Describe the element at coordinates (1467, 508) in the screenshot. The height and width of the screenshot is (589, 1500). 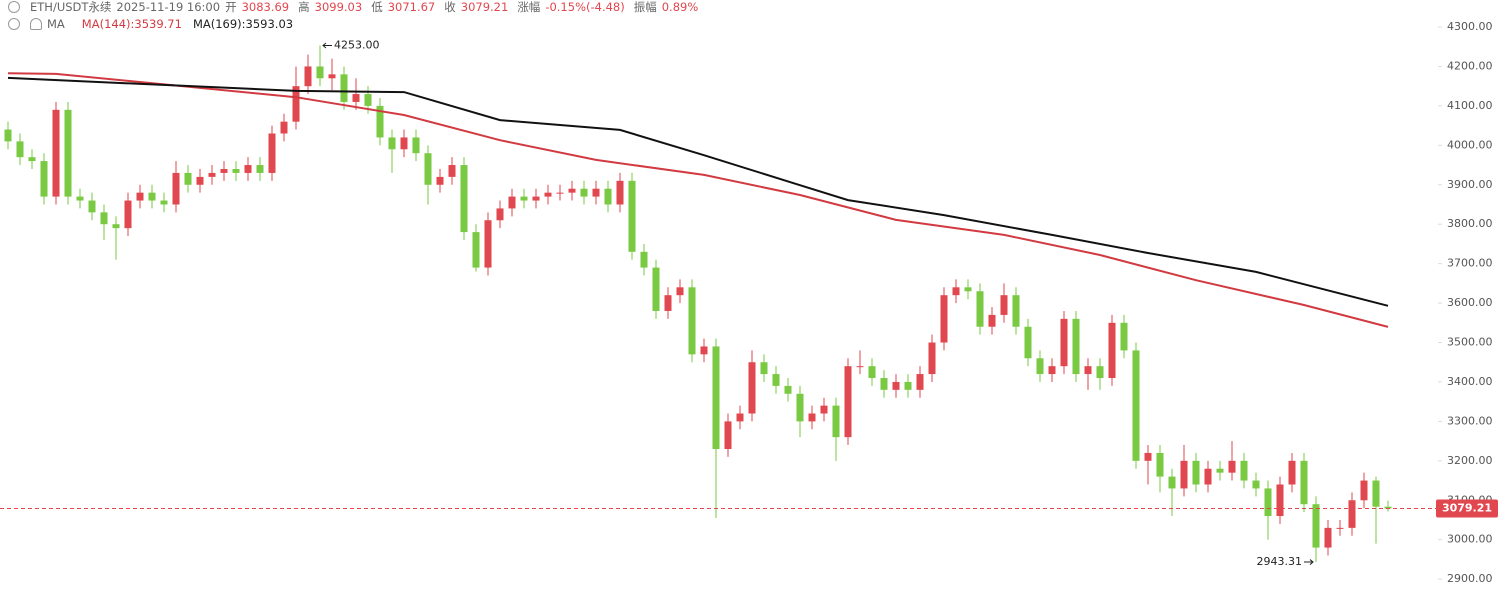
I see `last-price-tag` at that location.